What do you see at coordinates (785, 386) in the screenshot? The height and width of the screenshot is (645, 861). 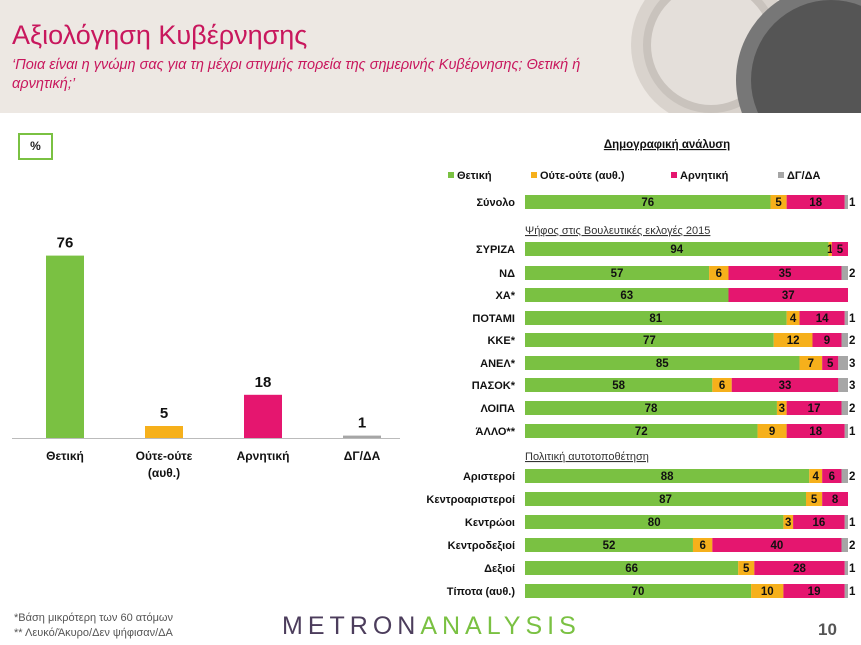 I see `segment-value-1-6-2: 33` at bounding box center [785, 386].